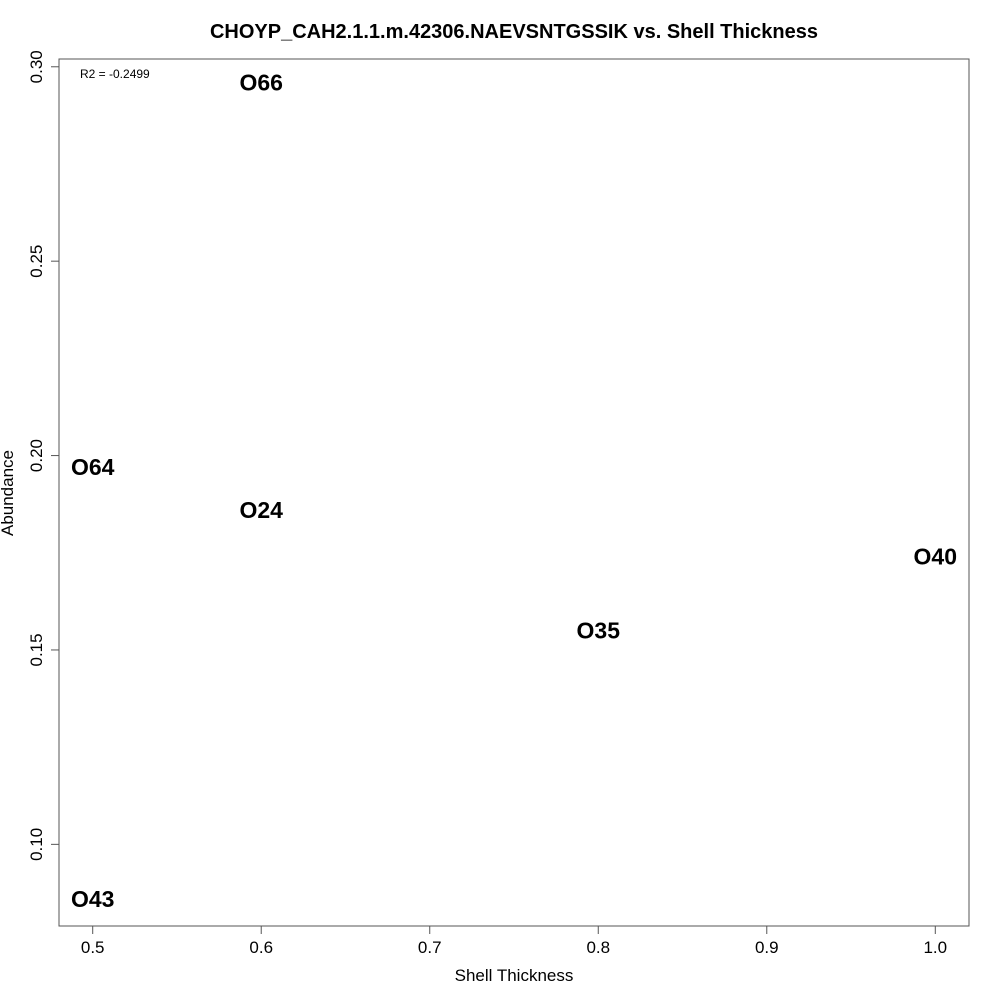 This screenshot has height=1000, width=1000. Describe the element at coordinates (935, 947) in the screenshot. I see `x-tick-label: 1.0` at that location.